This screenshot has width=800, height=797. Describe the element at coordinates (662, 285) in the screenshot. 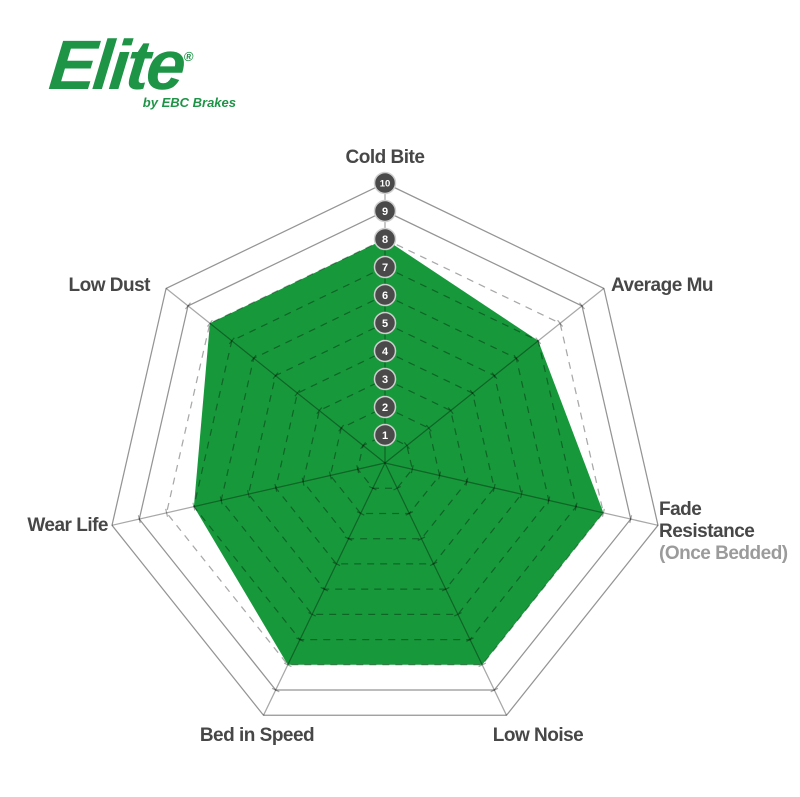

I see `axis-label-average-mu: Average Mu` at that location.